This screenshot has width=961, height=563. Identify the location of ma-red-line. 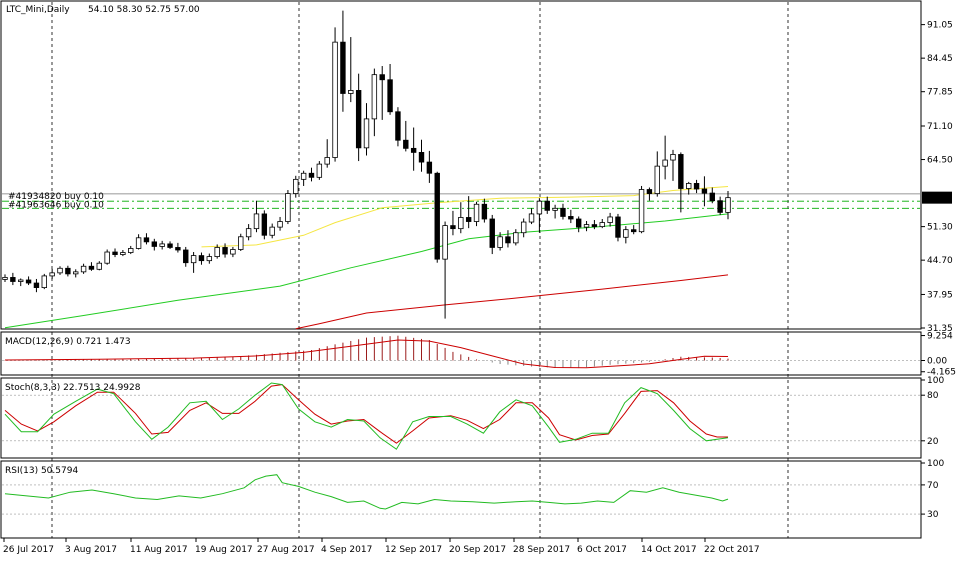
(512, 302).